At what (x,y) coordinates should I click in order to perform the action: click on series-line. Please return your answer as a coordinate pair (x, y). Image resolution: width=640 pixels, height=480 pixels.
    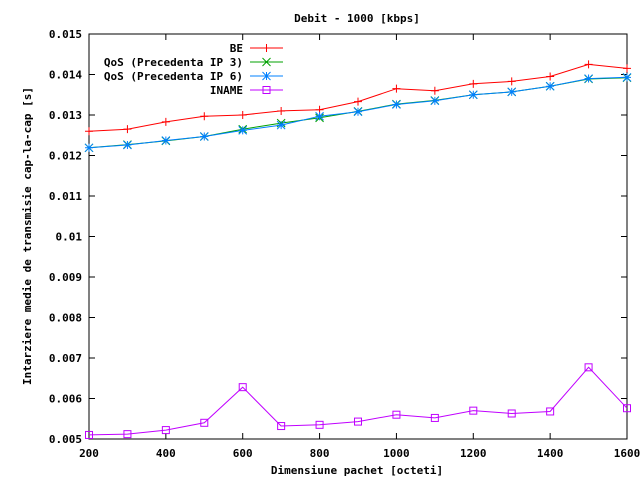
    Looking at the image, I should click on (358, 401).